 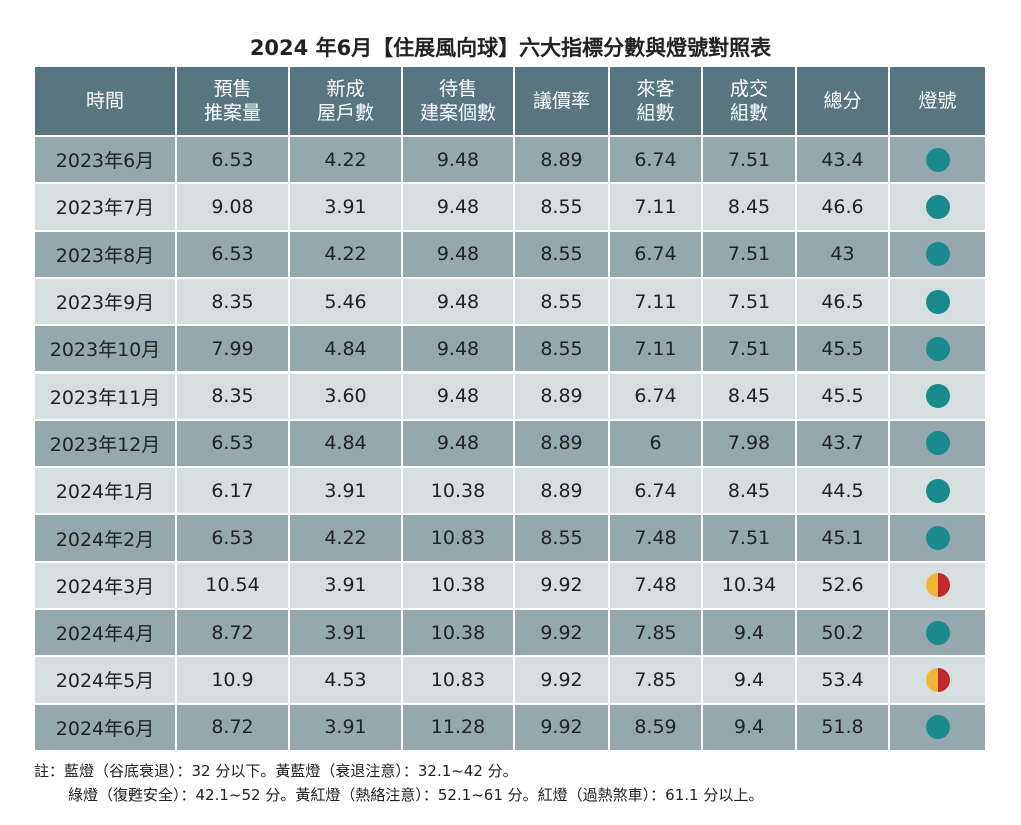 I want to click on table-cell: 53.4, so click(x=843, y=681).